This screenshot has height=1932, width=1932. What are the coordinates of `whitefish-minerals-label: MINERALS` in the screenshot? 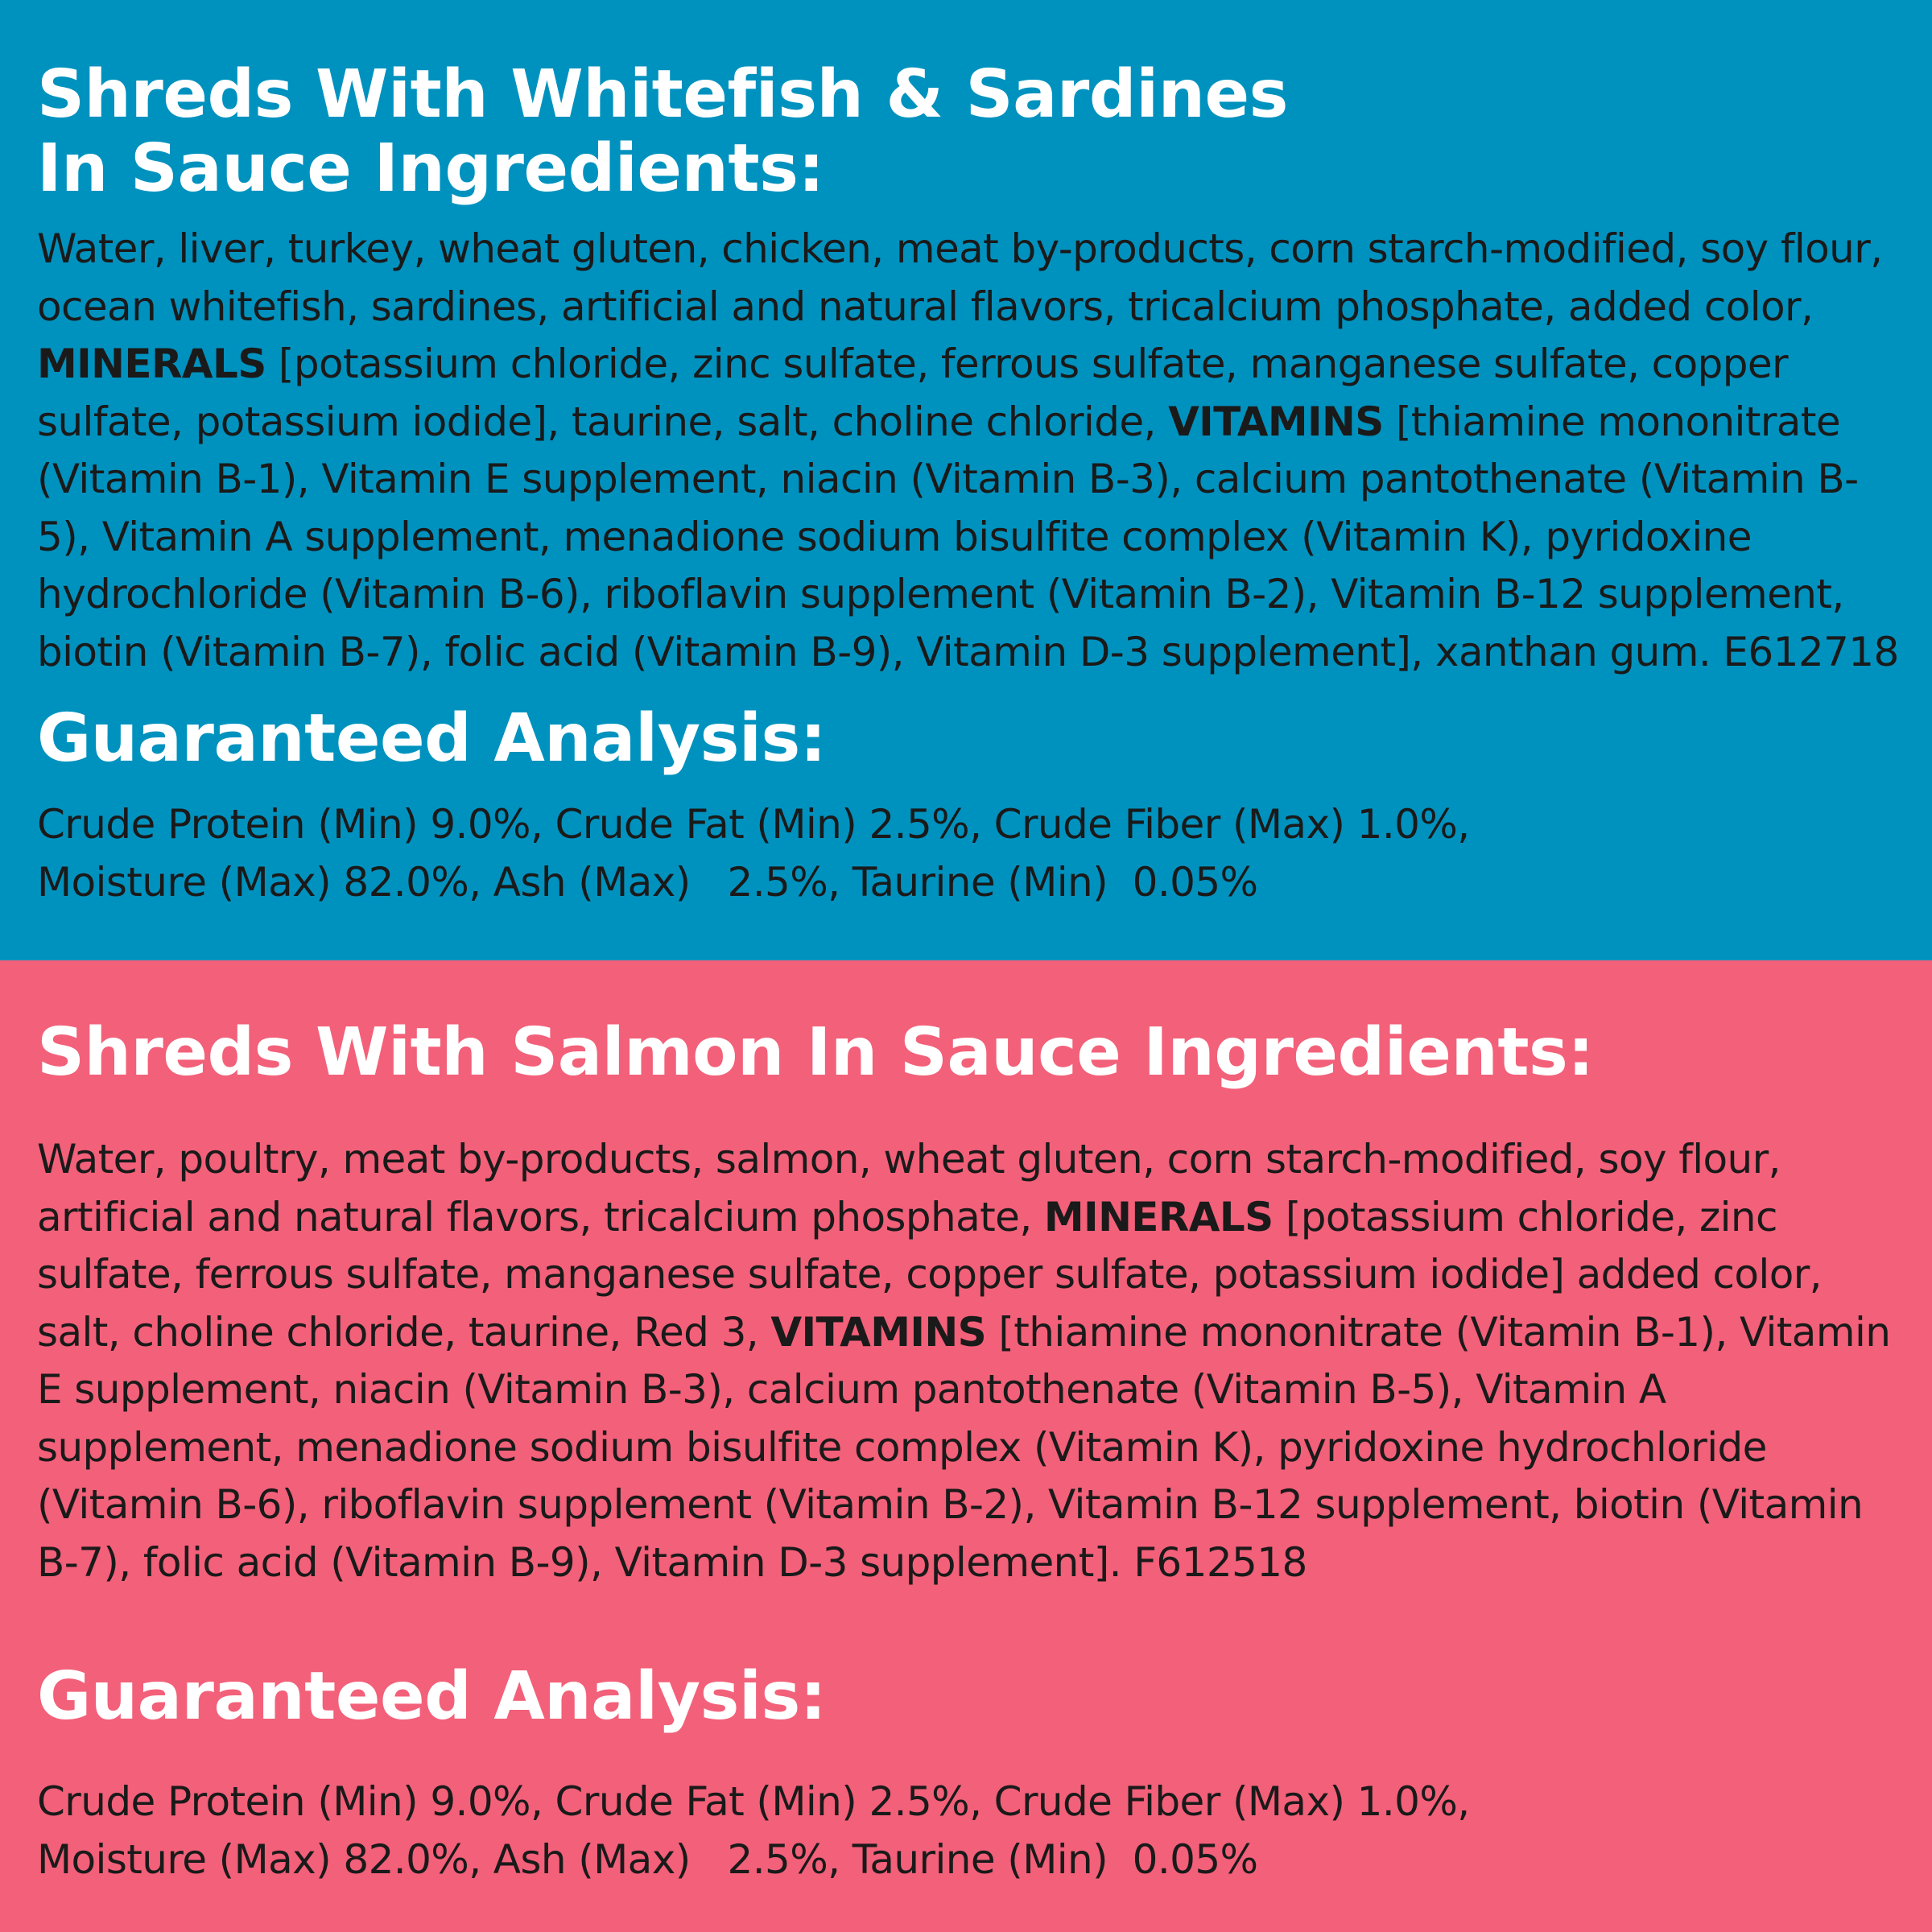 It's located at (151, 364).